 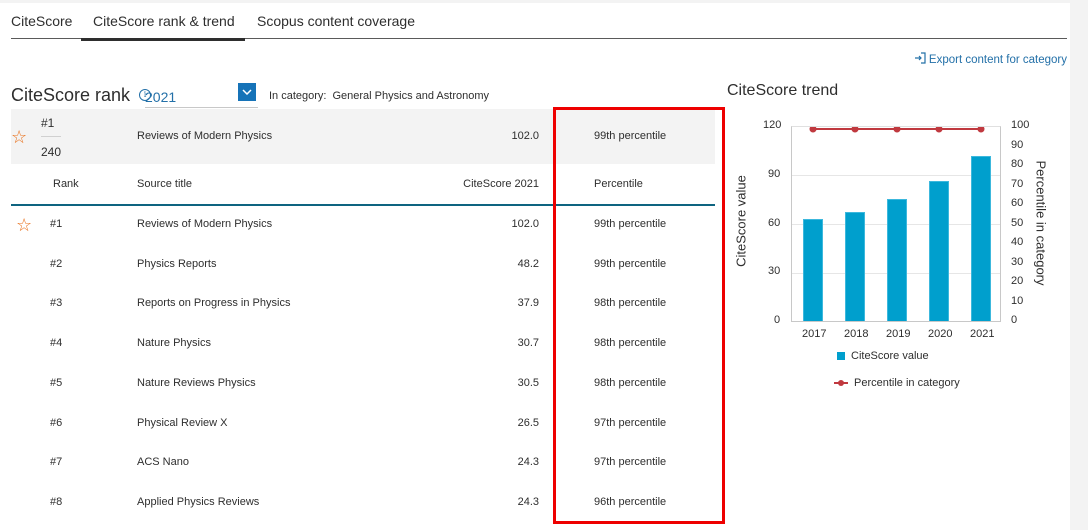 What do you see at coordinates (528, 383) in the screenshot?
I see `row-citescore: 30.5` at bounding box center [528, 383].